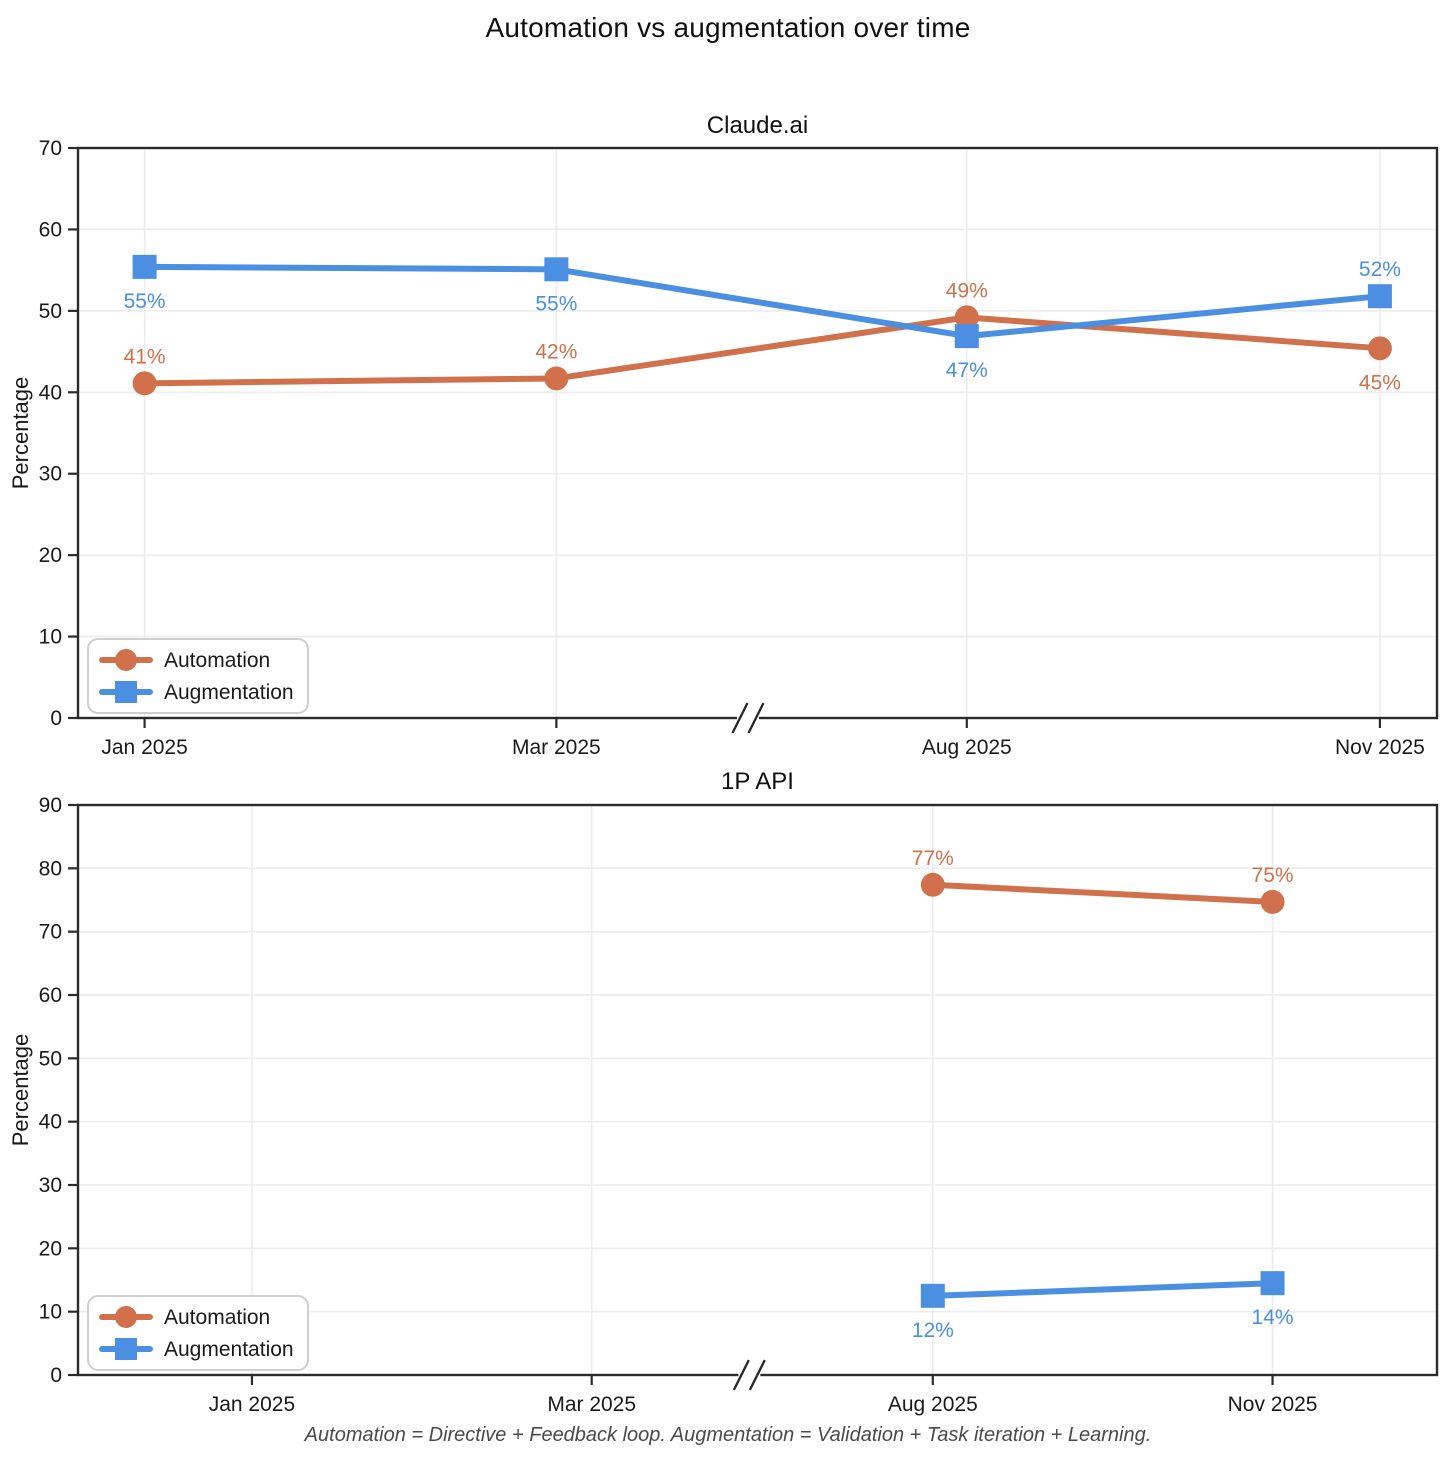  What do you see at coordinates (933, 858) in the screenshot?
I see `data-point-label: 77%` at bounding box center [933, 858].